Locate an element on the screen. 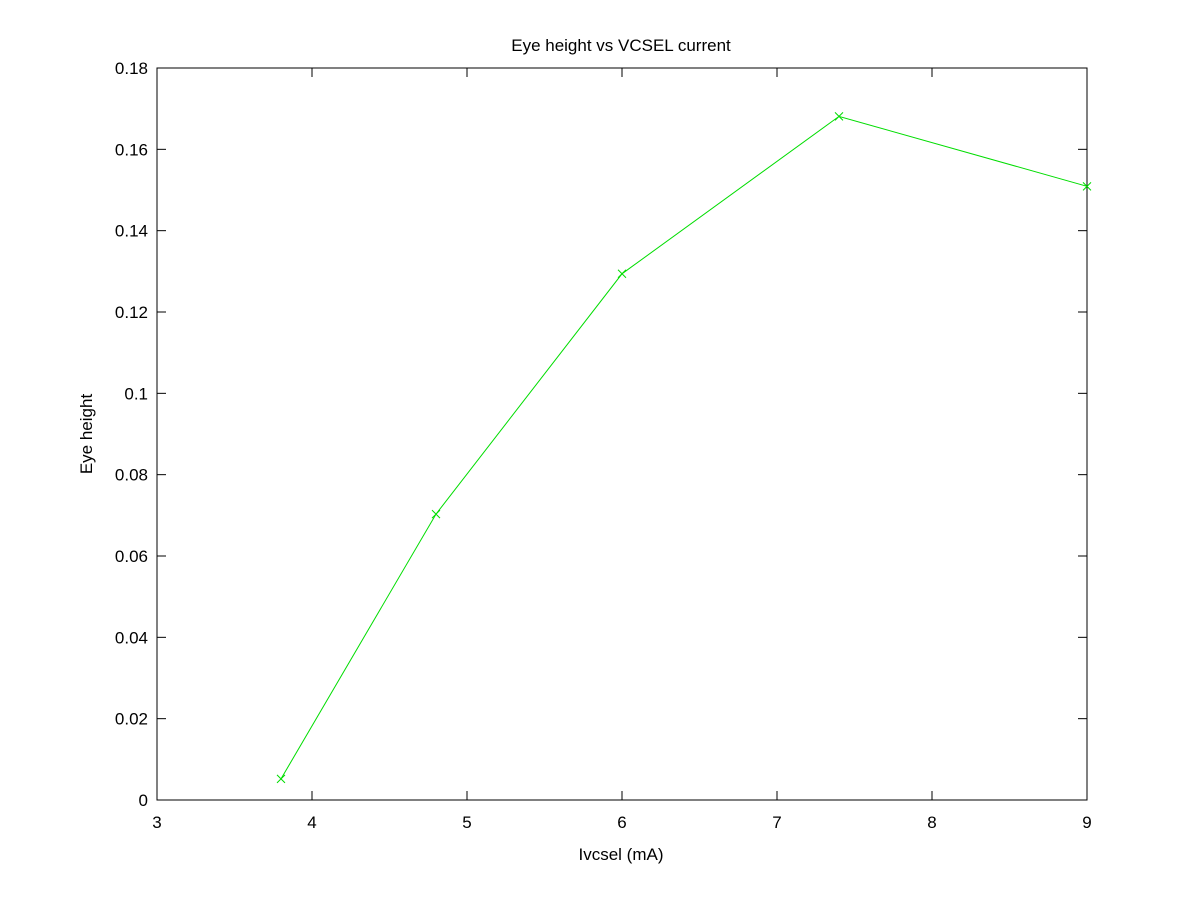  y-tick-label: 0.08 is located at coordinates (131, 475).